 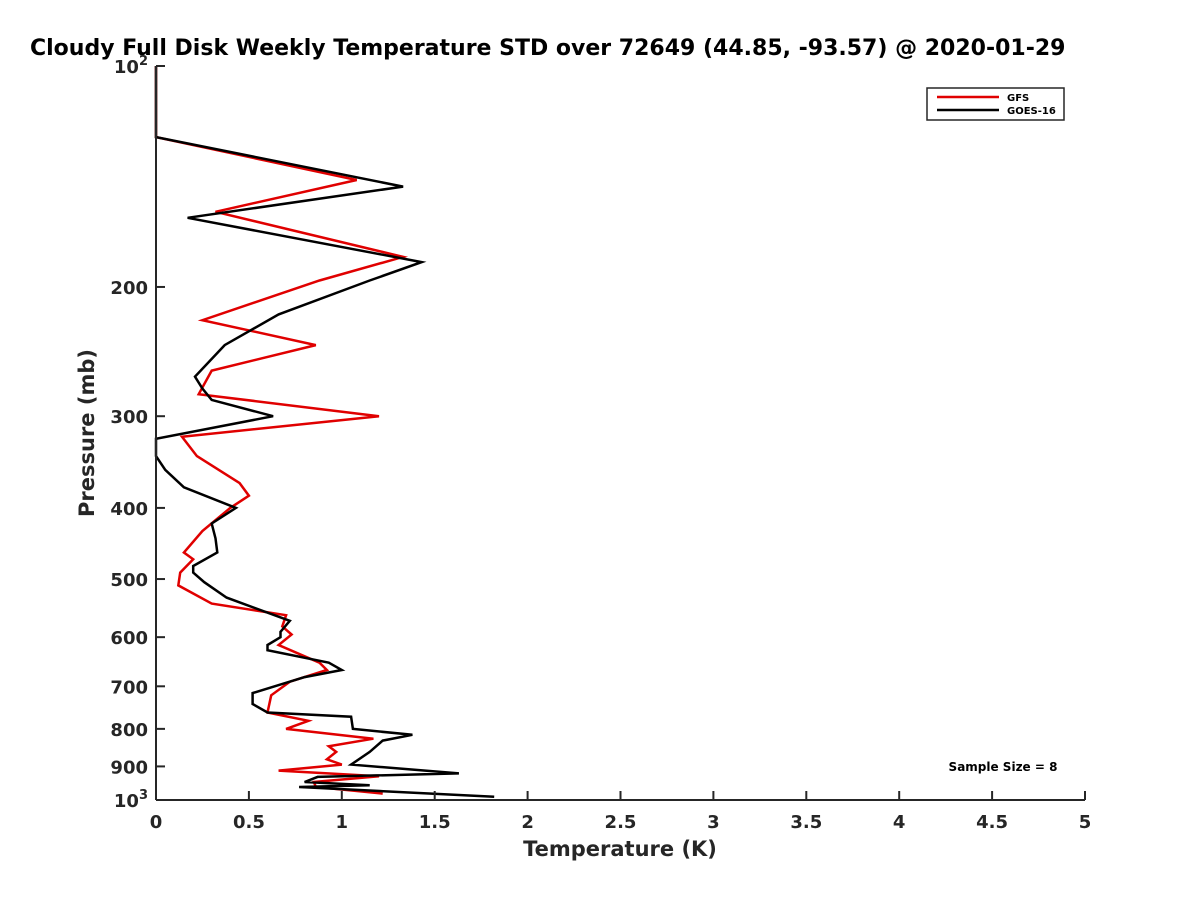 What do you see at coordinates (806, 822) in the screenshot?
I see `x-tick-label: 3.5` at bounding box center [806, 822].